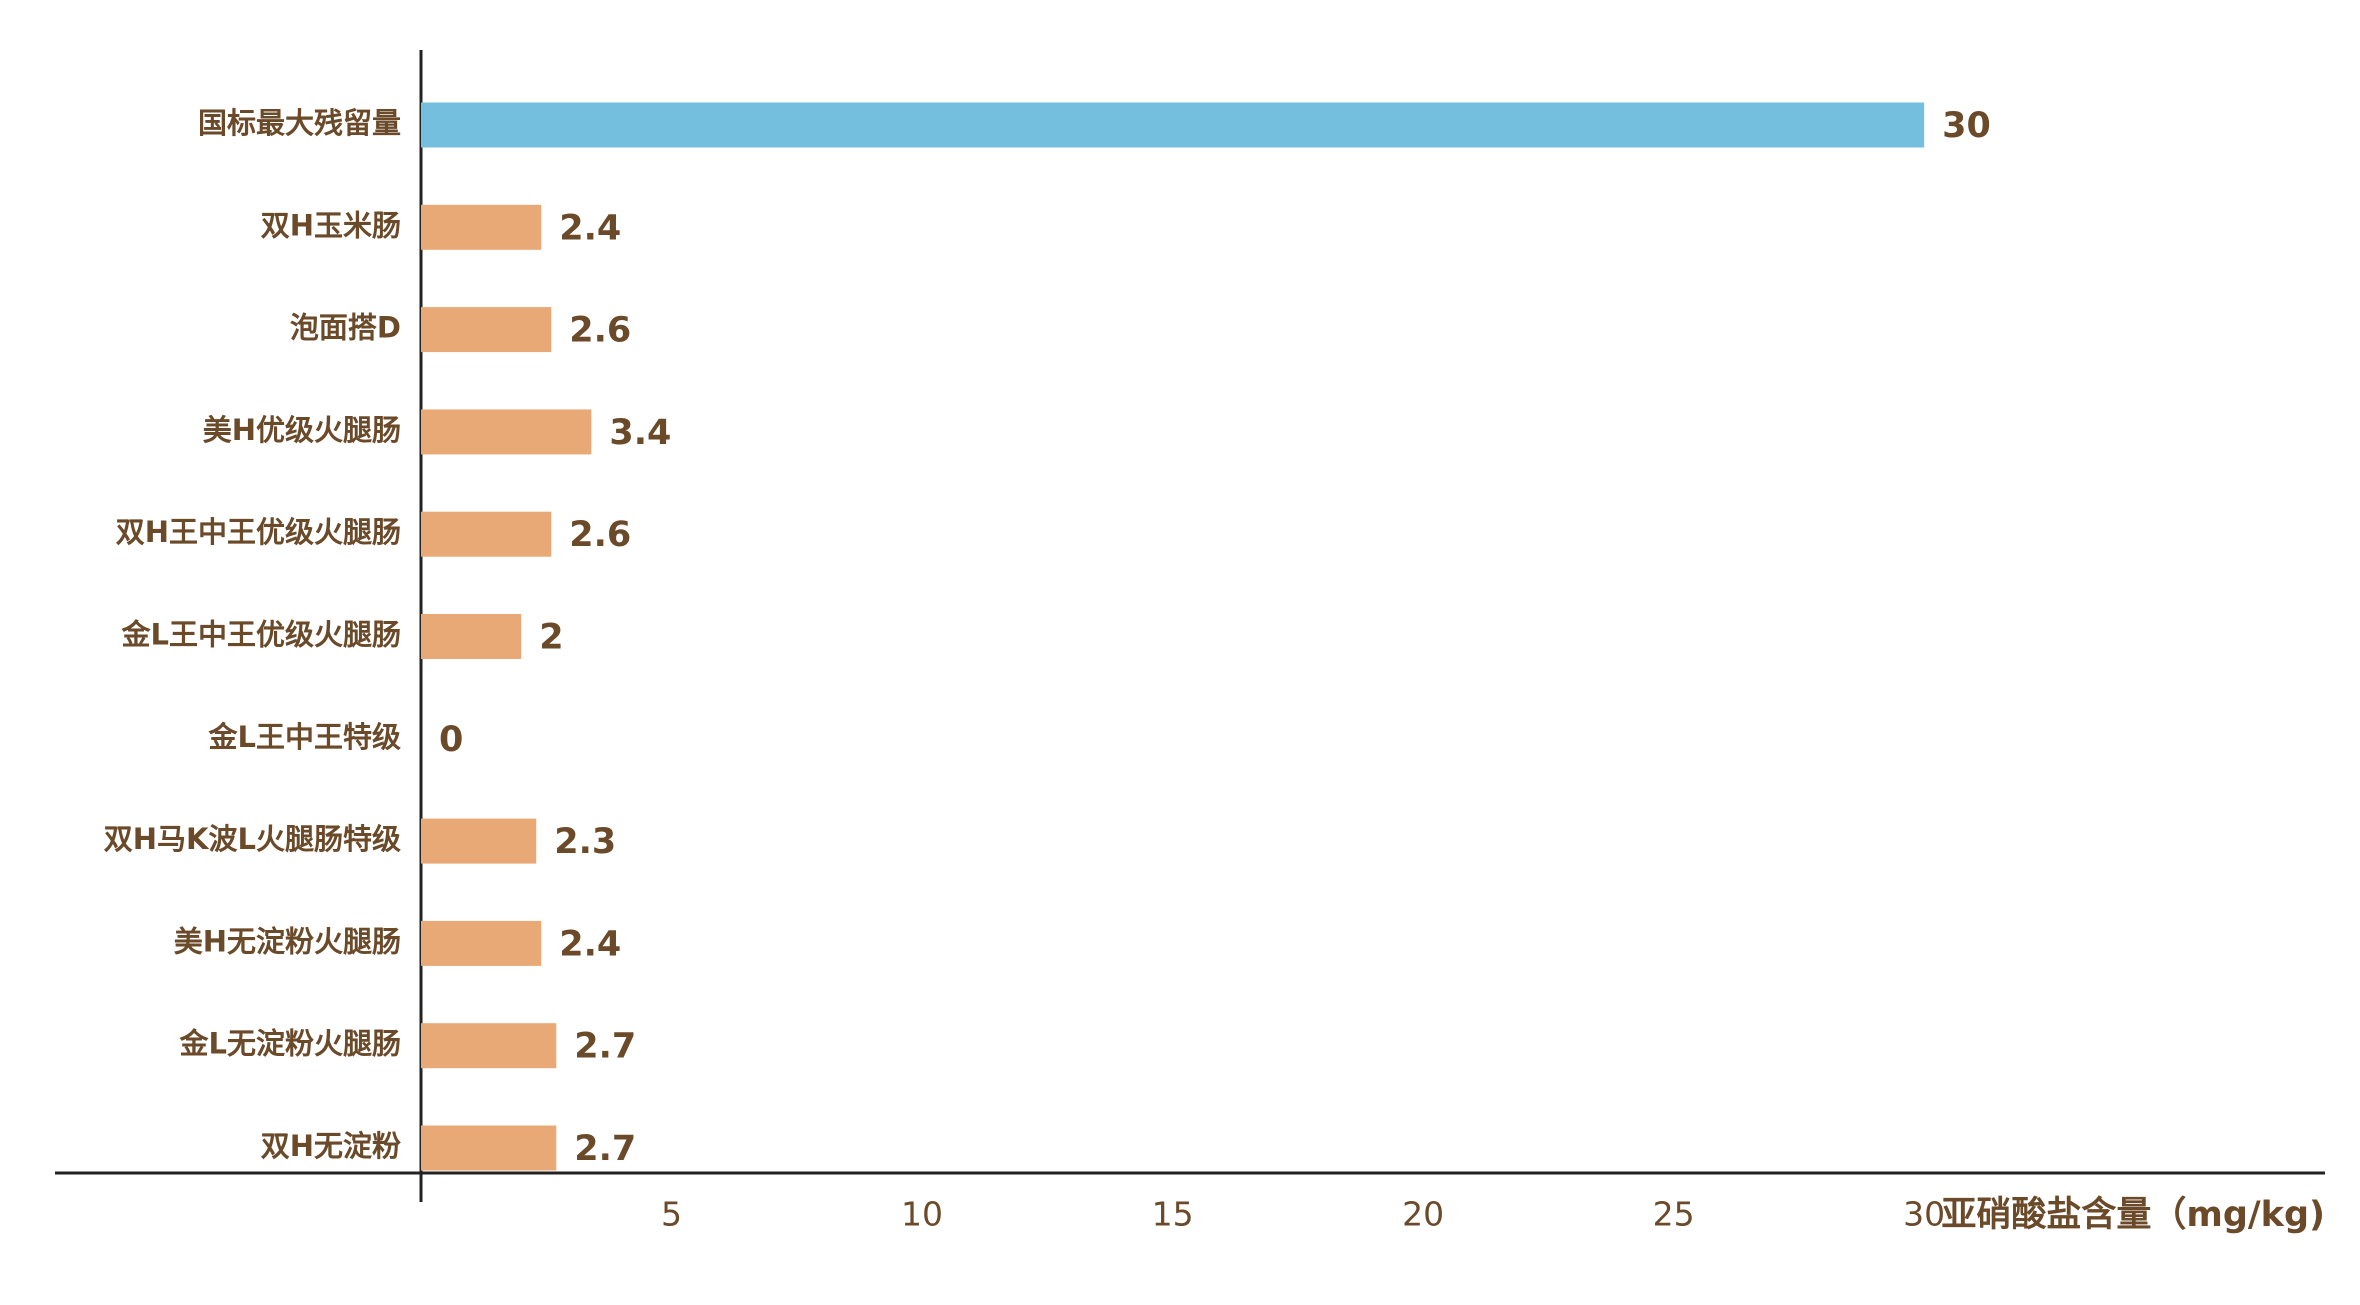 The image size is (2360, 1305). I want to click on category-label: 双H无淀粉, so click(331, 1146).